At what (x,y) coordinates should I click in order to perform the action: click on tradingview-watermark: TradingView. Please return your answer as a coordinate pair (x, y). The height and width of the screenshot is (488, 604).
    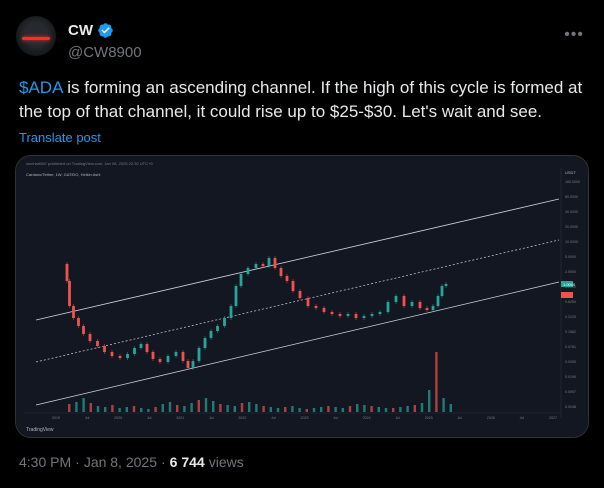
    Looking at the image, I should click on (40, 430).